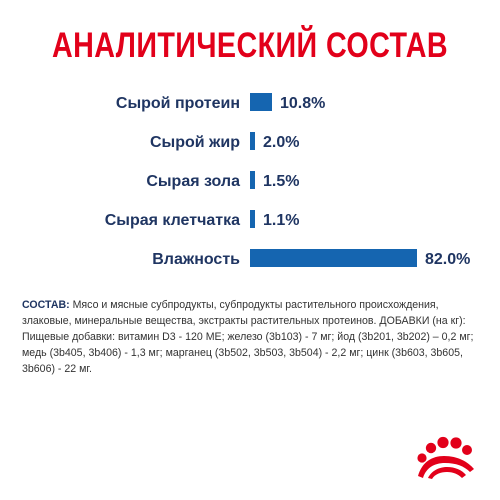  Describe the element at coordinates (195, 142) in the screenshot. I see `category-label: Сырой жир` at that location.